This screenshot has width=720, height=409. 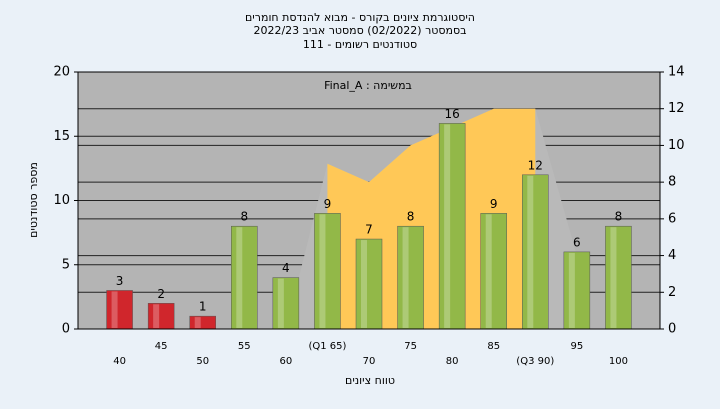 What do you see at coordinates (360, 44) in the screenshot?
I see `chart-subtitle: סטודנטים רשומים - 111` at bounding box center [360, 44].